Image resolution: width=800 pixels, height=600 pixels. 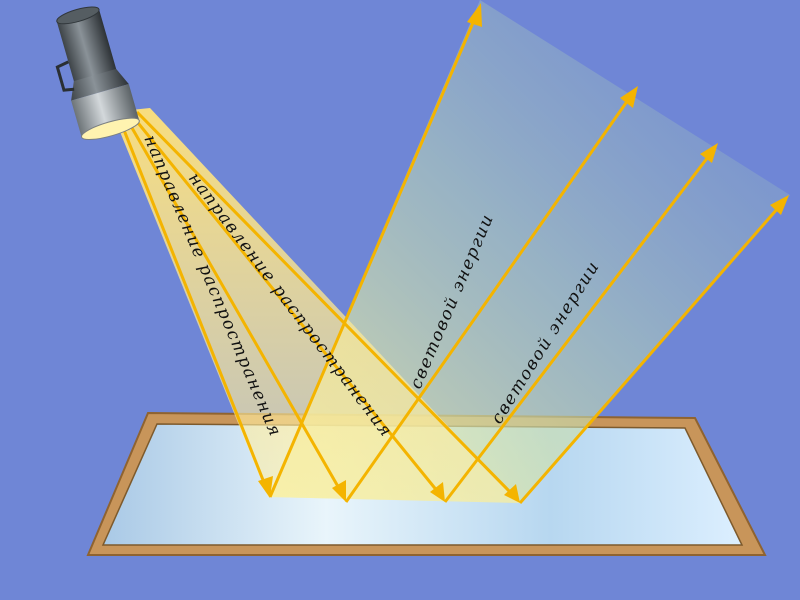 What do you see at coordinates (97, 73) in the screenshot?
I see `flashlight-icon` at bounding box center [97, 73].